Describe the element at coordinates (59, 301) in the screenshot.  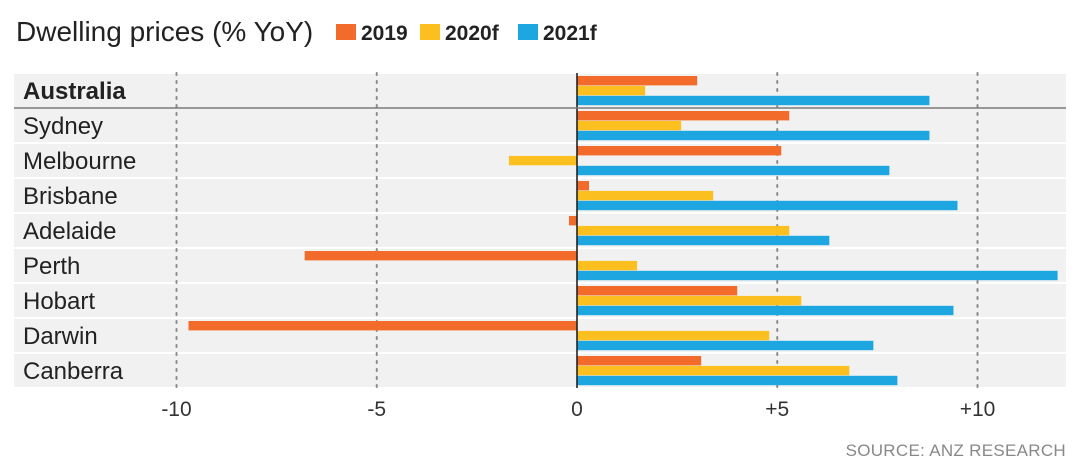
I see `category-label-hobart: Hobart` at that location.